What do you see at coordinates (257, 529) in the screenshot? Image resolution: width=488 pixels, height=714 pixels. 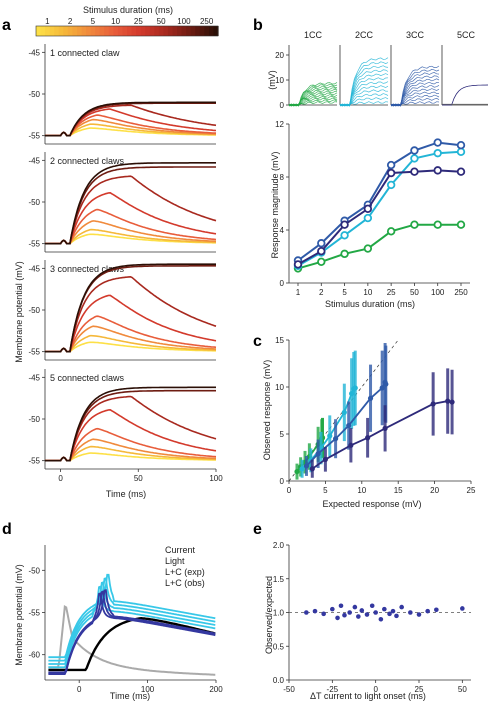 I see `panel-label-e: e` at bounding box center [257, 529].